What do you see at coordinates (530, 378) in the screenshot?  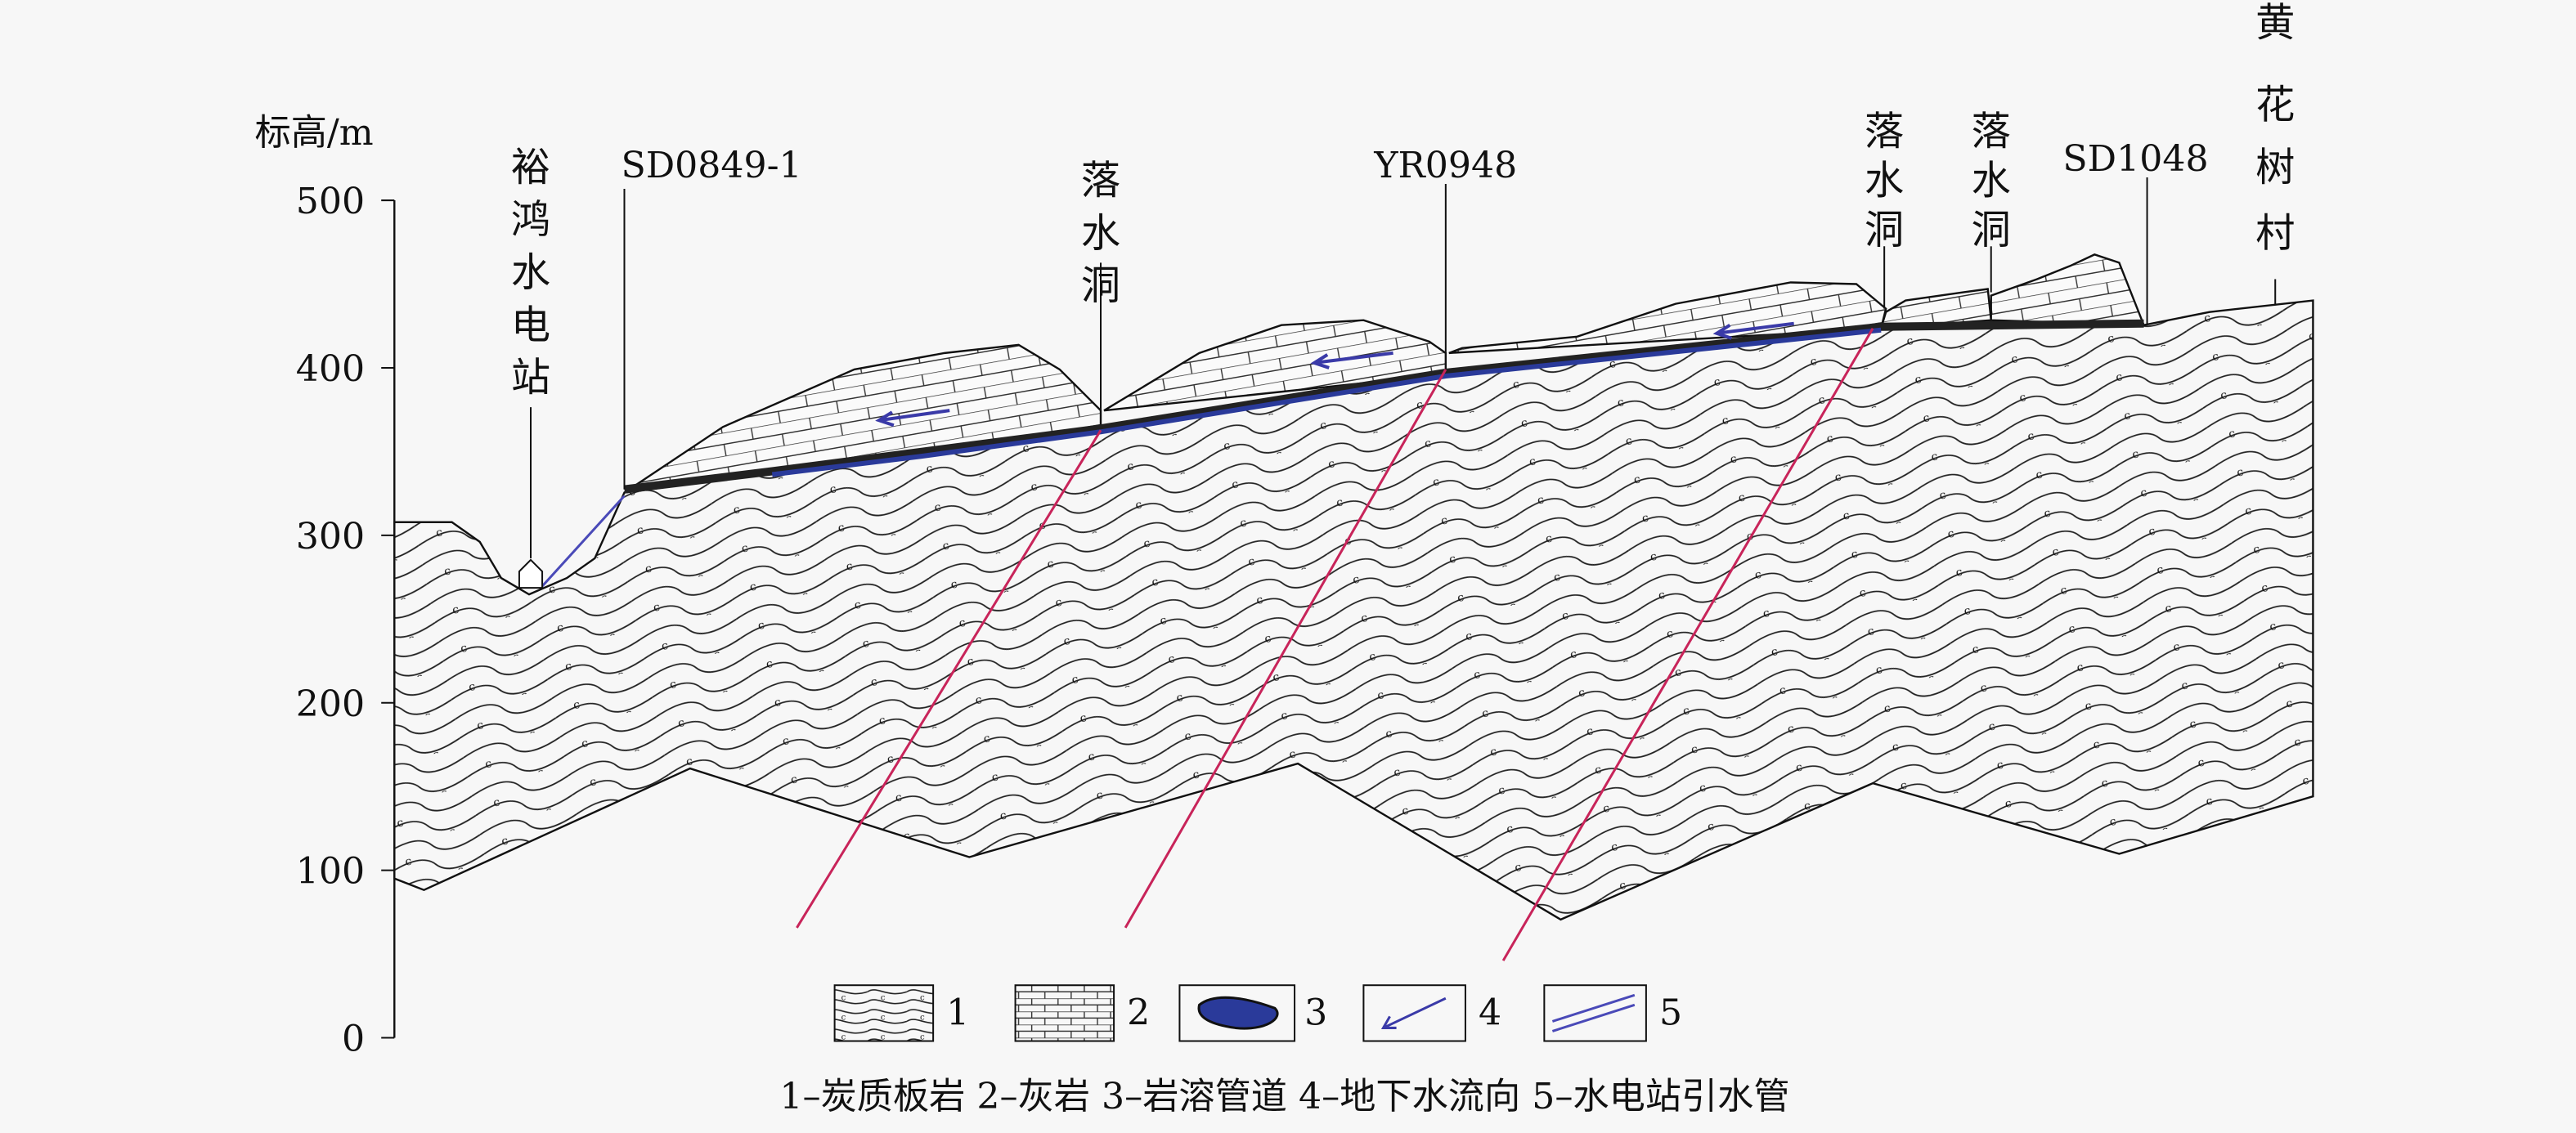 I see `station-label: 站` at bounding box center [530, 378].